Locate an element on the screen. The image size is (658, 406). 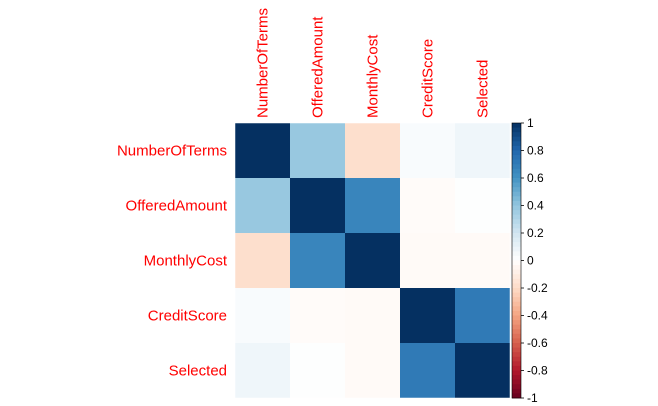
heatmap-cell-credit-score-monthly-cost is located at coordinates (372, 315).